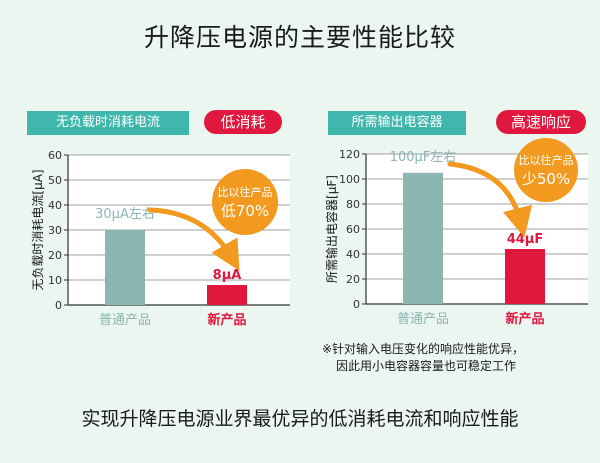 This screenshot has width=600, height=463. I want to click on chart1-category-label: 新产品, so click(226, 320).